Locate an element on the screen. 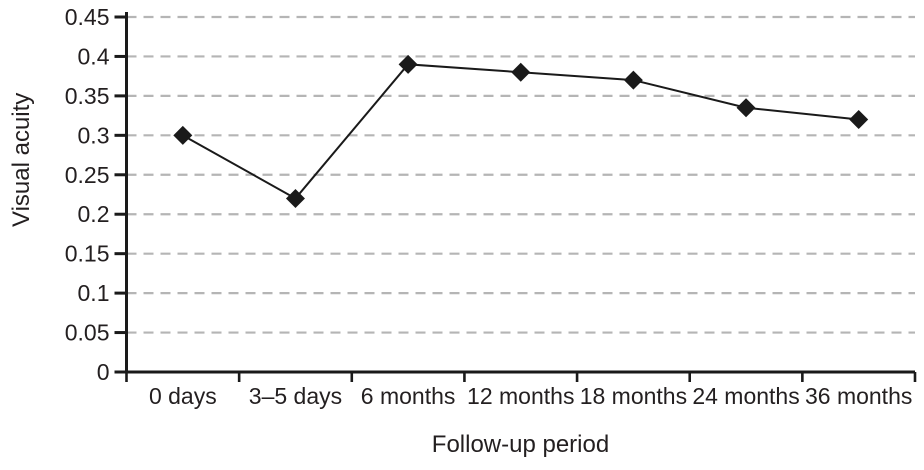 This screenshot has width=924, height=470. x-tick-label: 24 months is located at coordinates (745, 396).